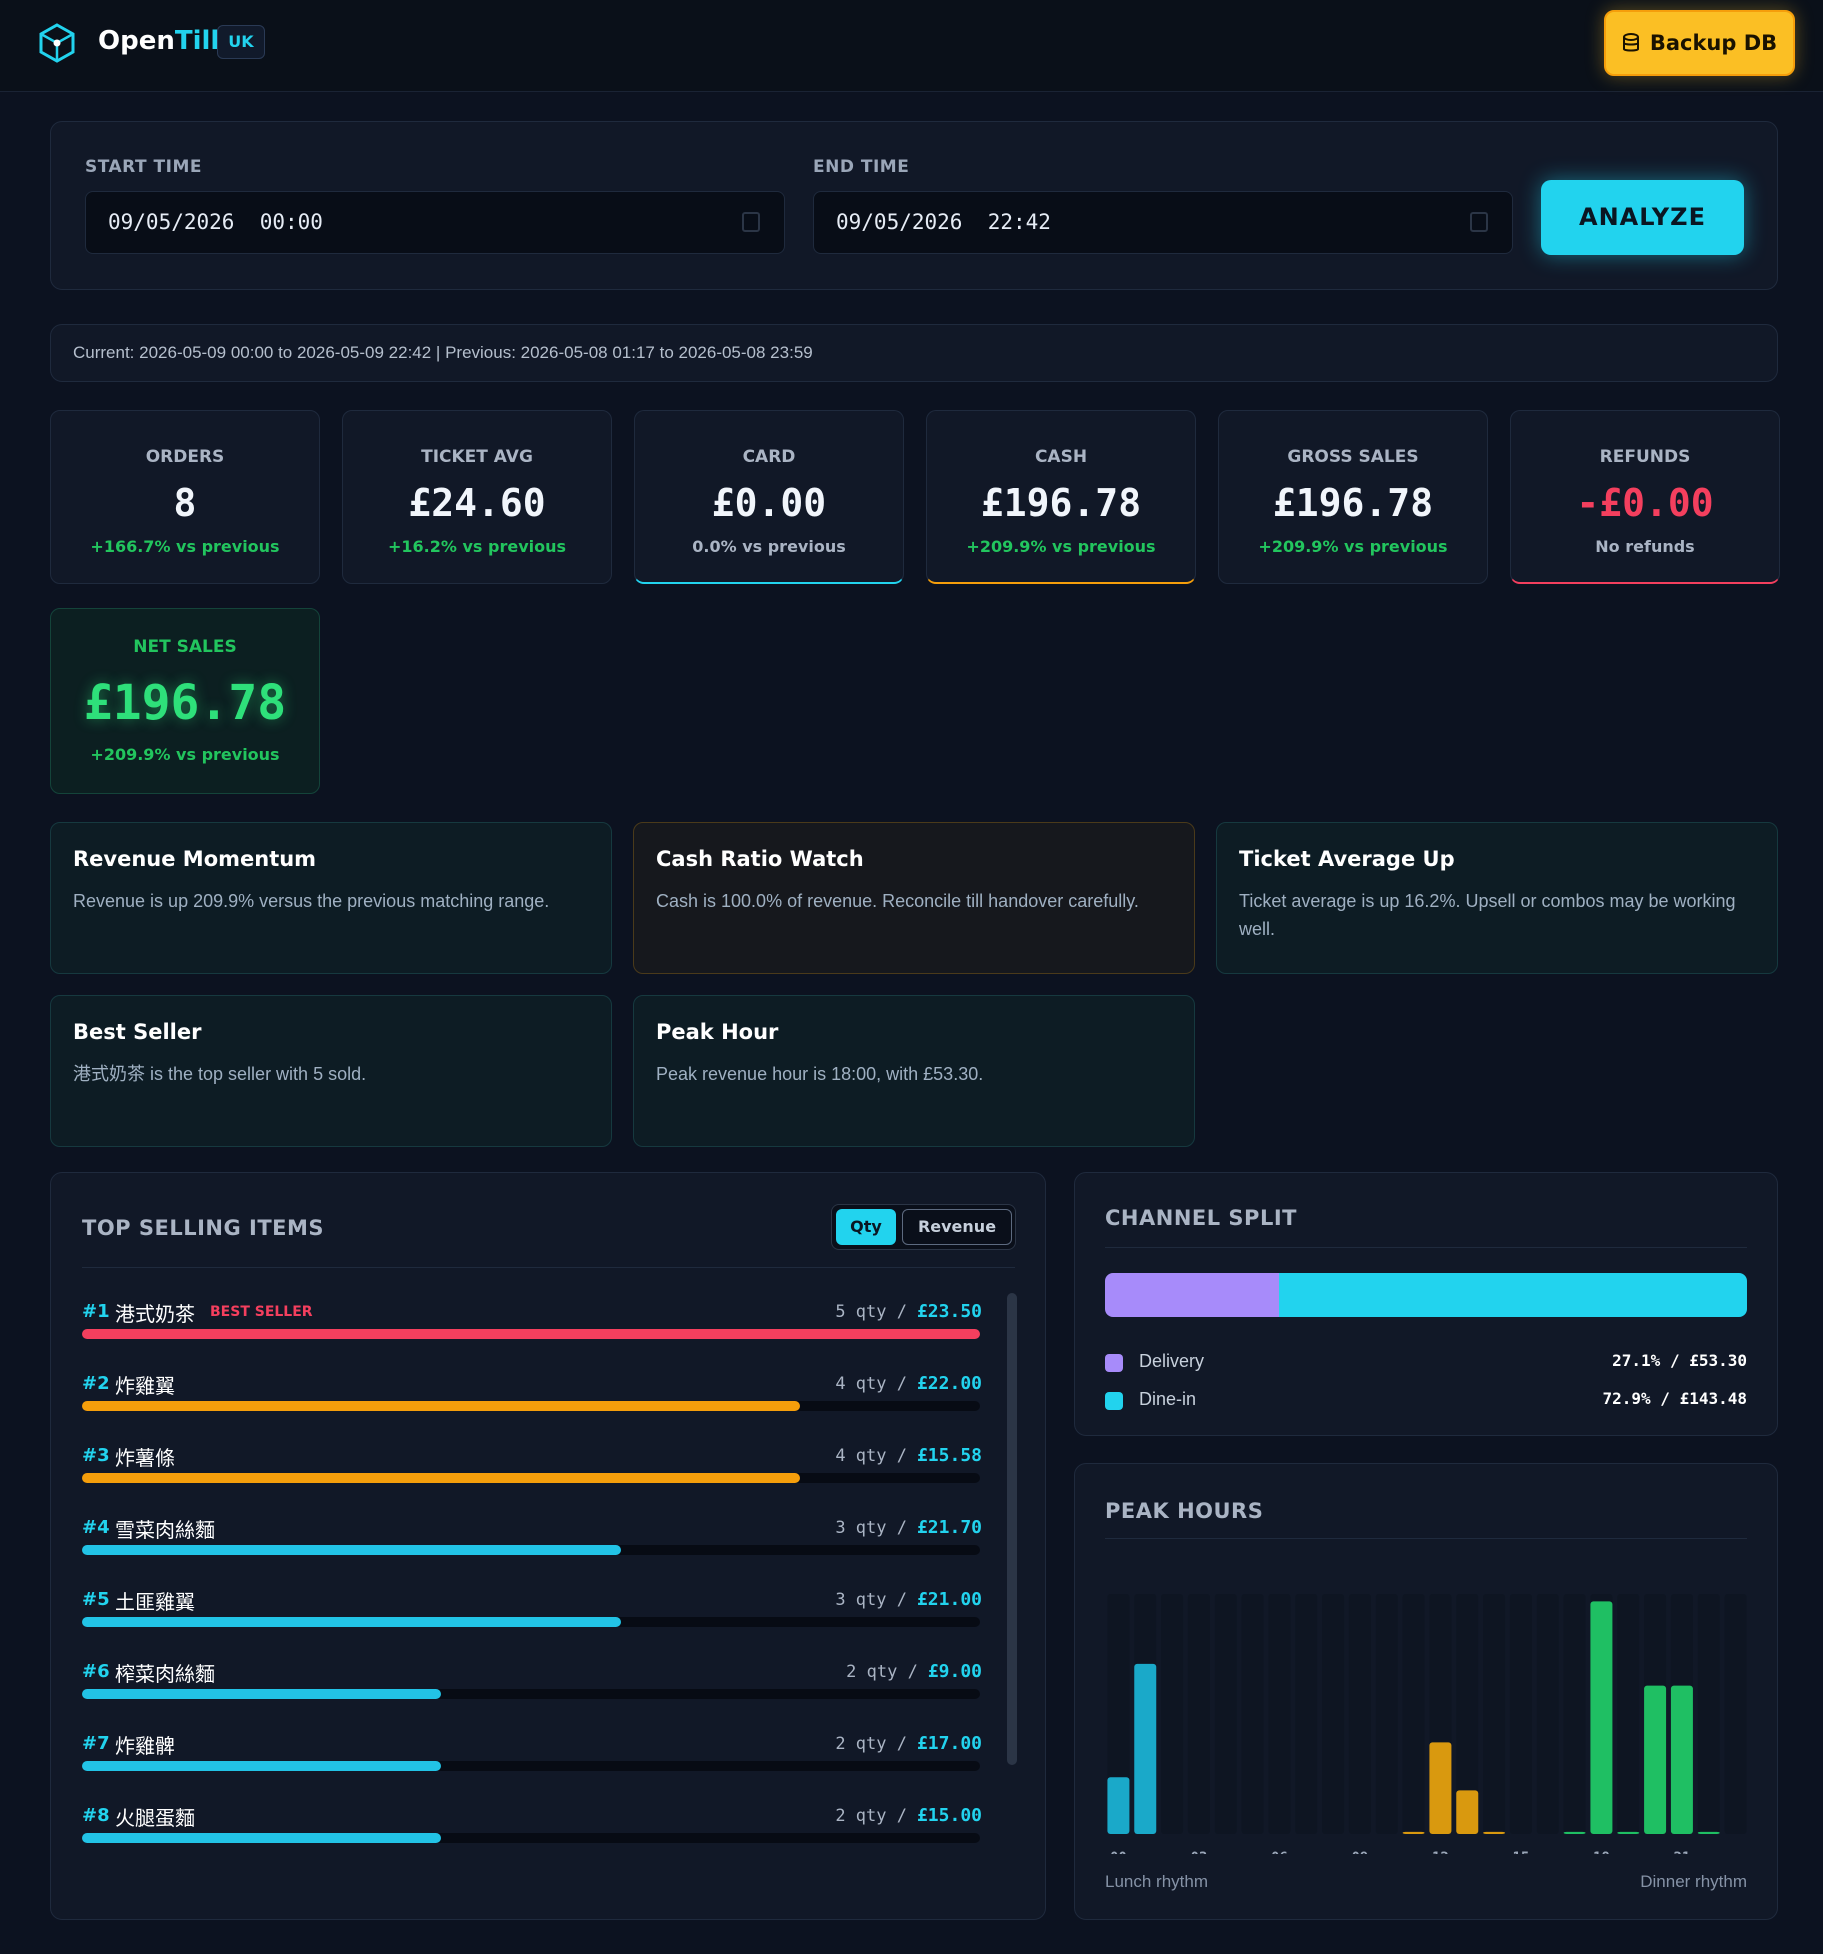  I want to click on kpi-delta: +16.2% vs previous, so click(477, 546).